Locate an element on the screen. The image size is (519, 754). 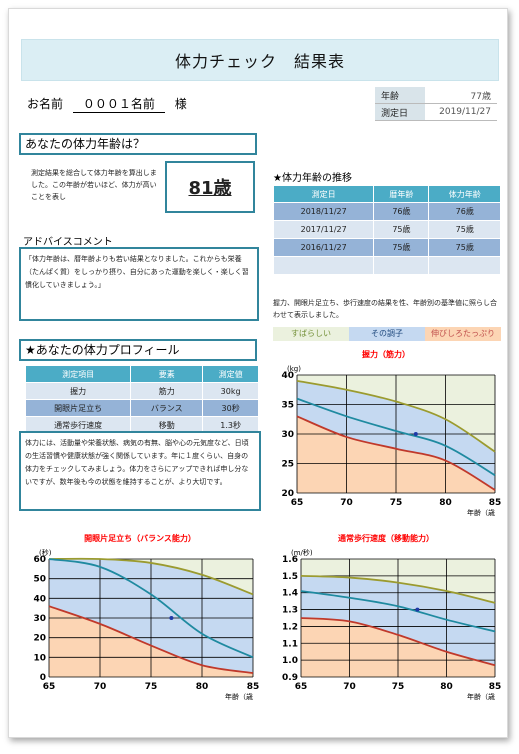
table-row: 握力 筋力 30kg is located at coordinates (141, 391).